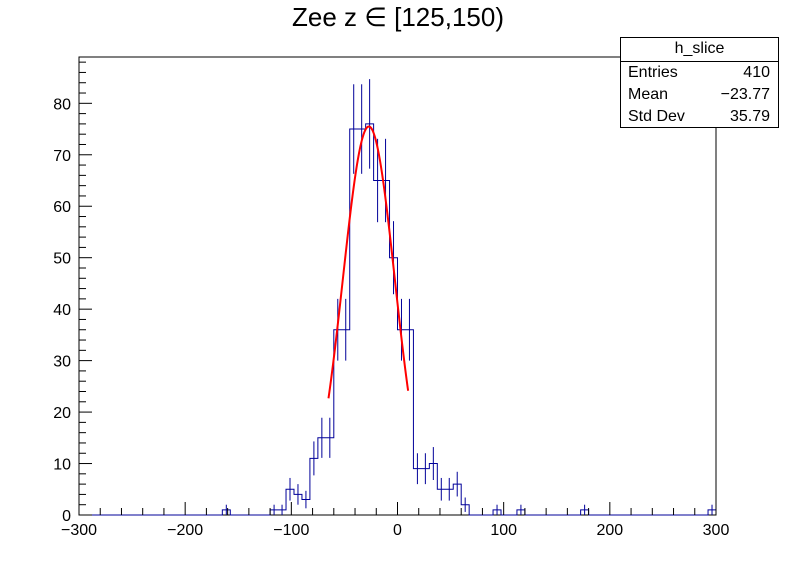 The height and width of the screenshot is (572, 796). Describe the element at coordinates (62, 362) in the screenshot. I see `y-tick-label: 30` at that location.